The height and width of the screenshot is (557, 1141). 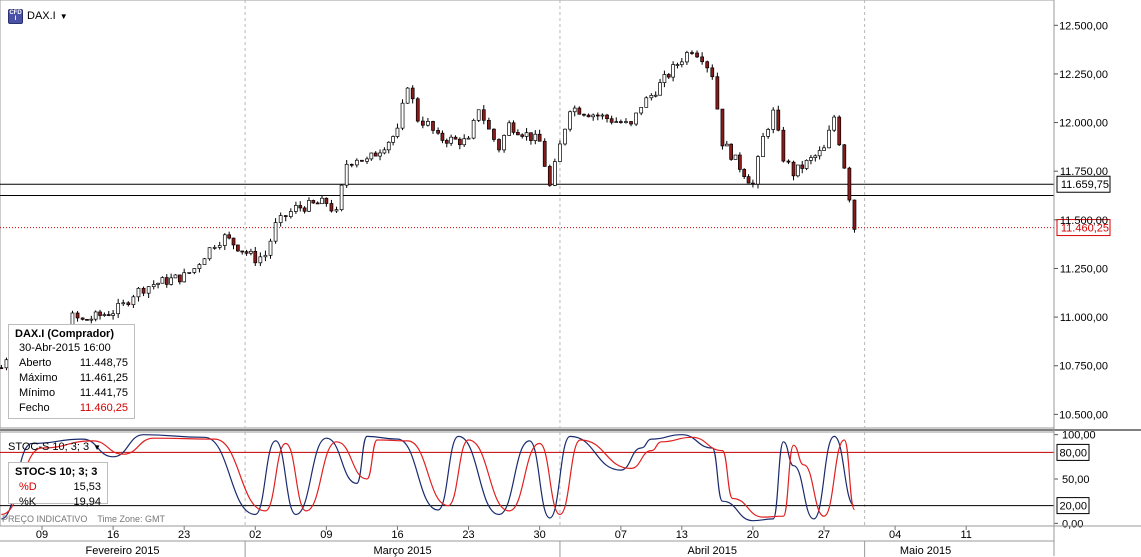 What do you see at coordinates (49, 447) in the screenshot?
I see `indicator-name: STOC-S 10; 3; 3` at bounding box center [49, 447].